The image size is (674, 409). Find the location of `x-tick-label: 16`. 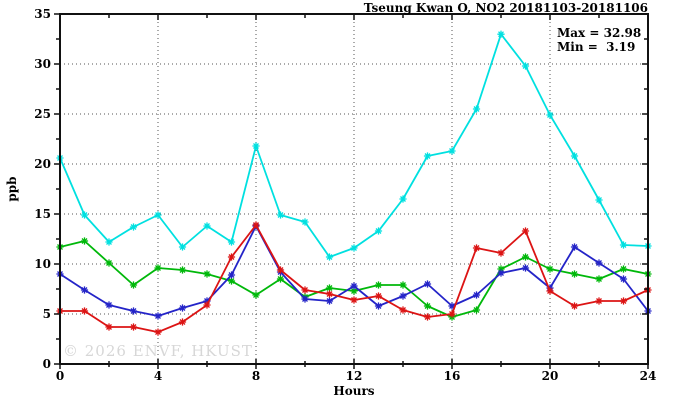

x-tick-label: 16 is located at coordinates (452, 376).